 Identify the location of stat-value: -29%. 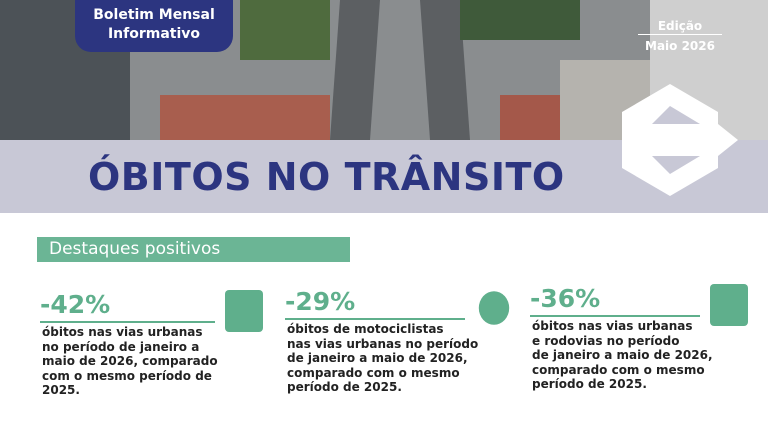
(320, 301).